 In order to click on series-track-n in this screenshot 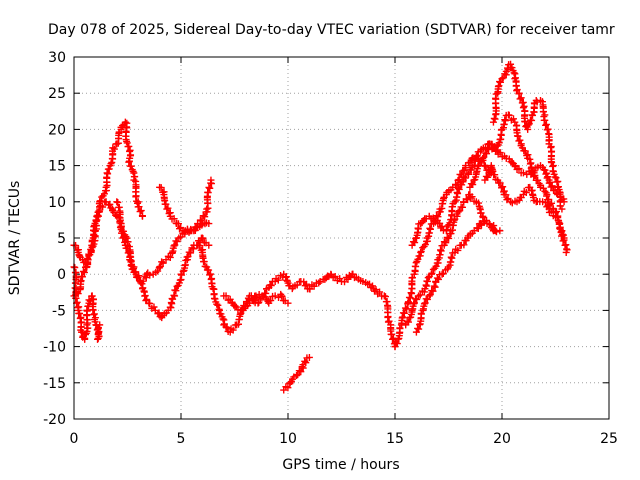, I will do `click(527, 136)`.